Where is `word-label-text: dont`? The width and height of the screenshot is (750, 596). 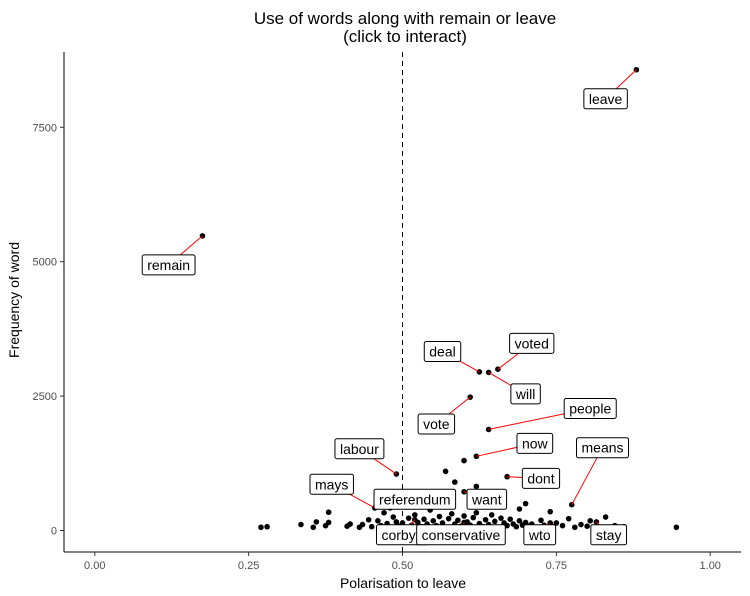
word-label-text: dont is located at coordinates (540, 478).